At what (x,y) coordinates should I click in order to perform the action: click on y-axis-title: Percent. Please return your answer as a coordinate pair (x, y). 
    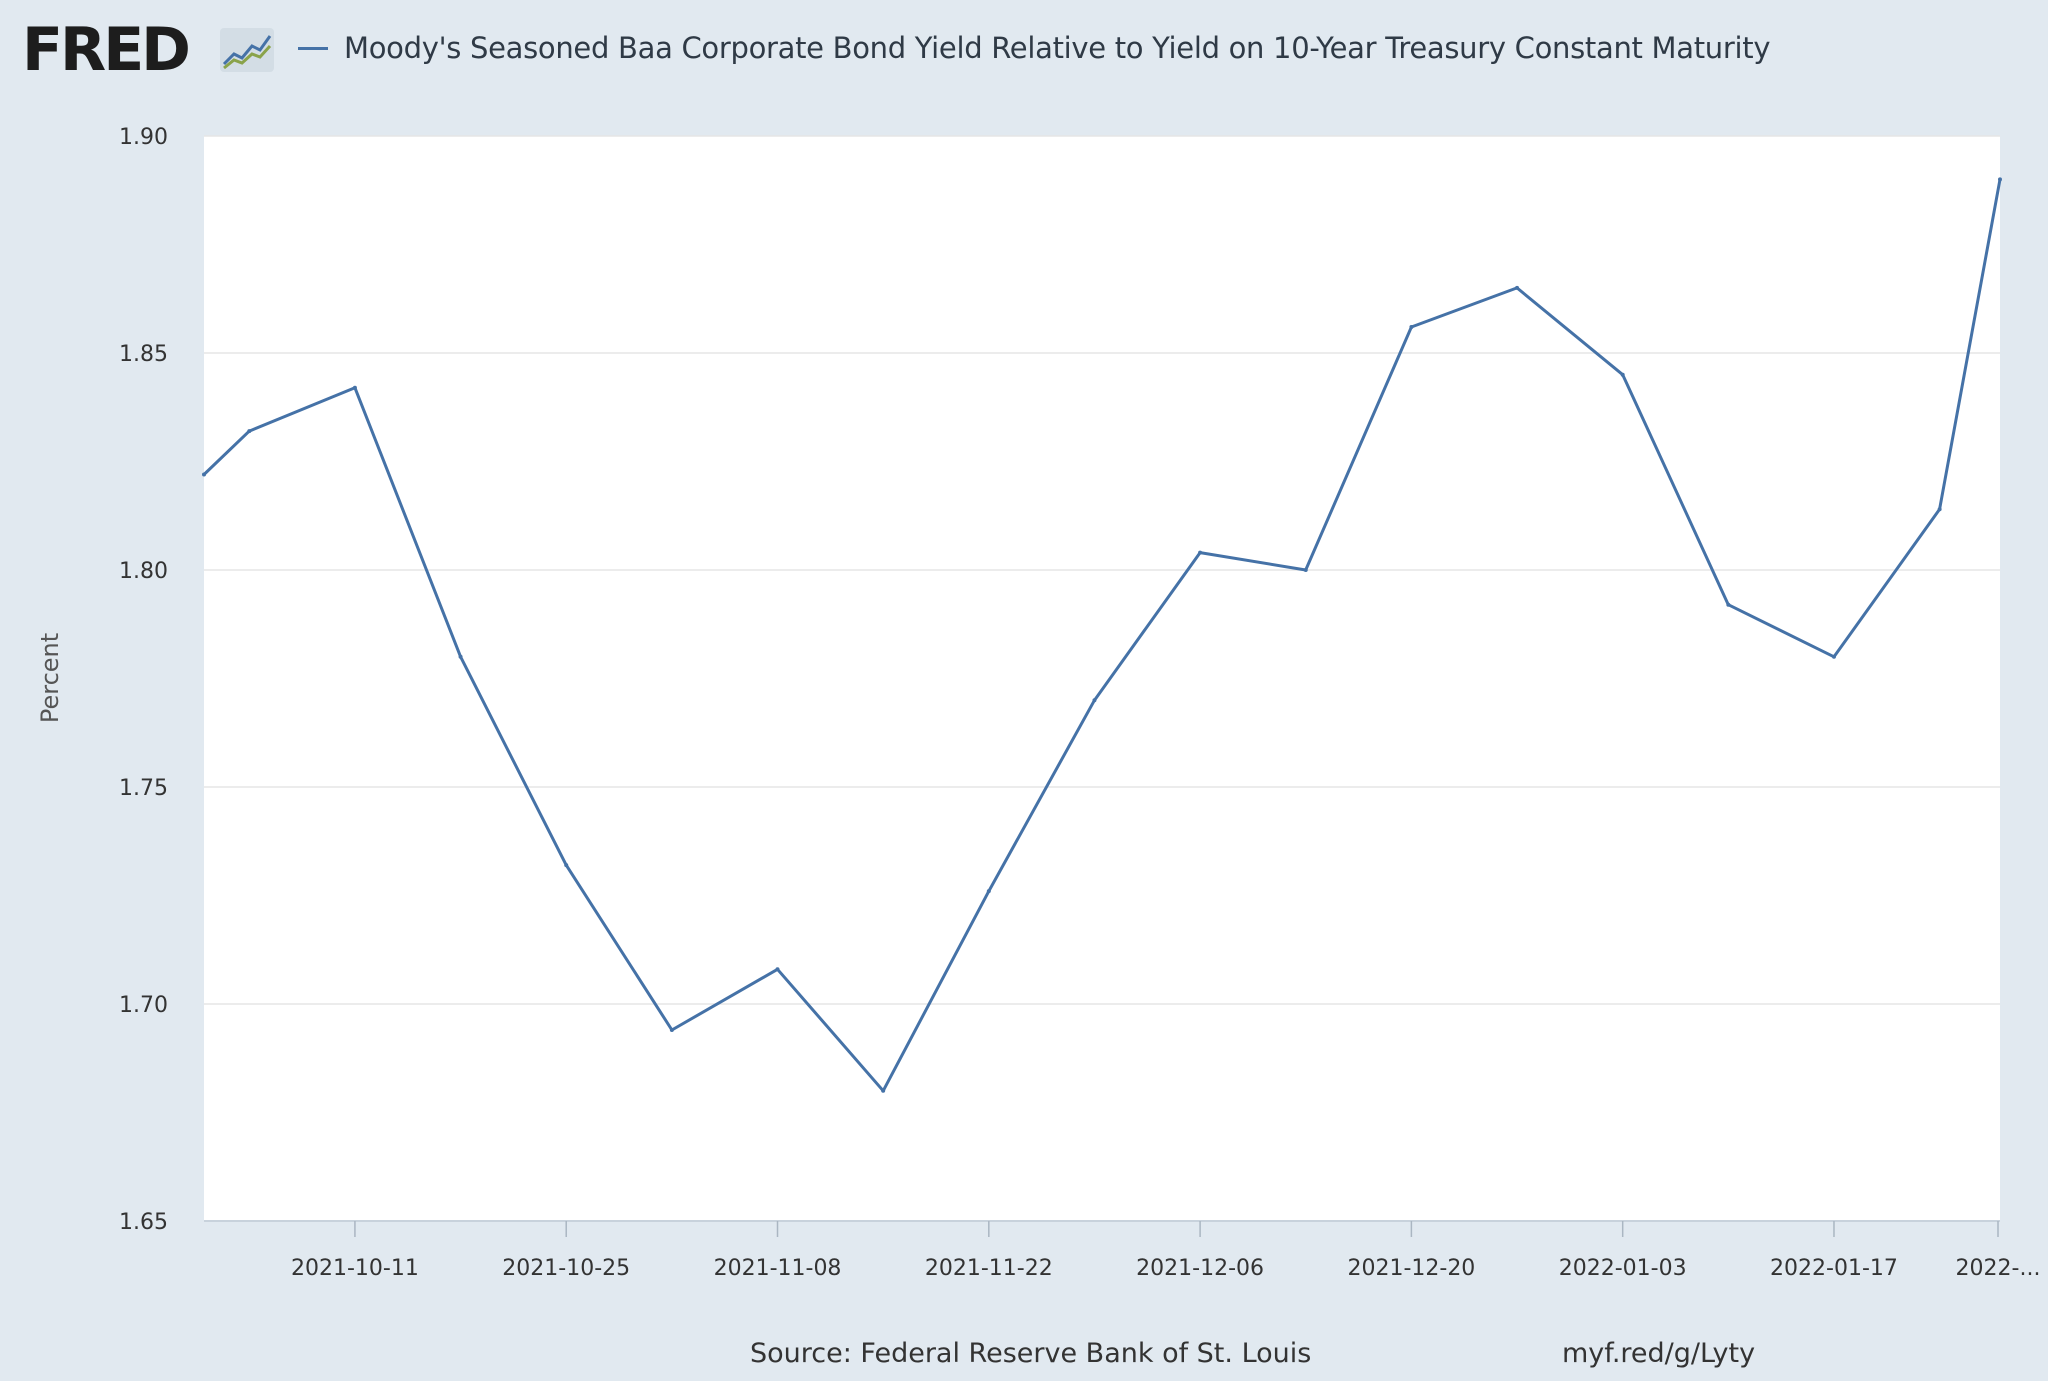
    Looking at the image, I should click on (50, 678).